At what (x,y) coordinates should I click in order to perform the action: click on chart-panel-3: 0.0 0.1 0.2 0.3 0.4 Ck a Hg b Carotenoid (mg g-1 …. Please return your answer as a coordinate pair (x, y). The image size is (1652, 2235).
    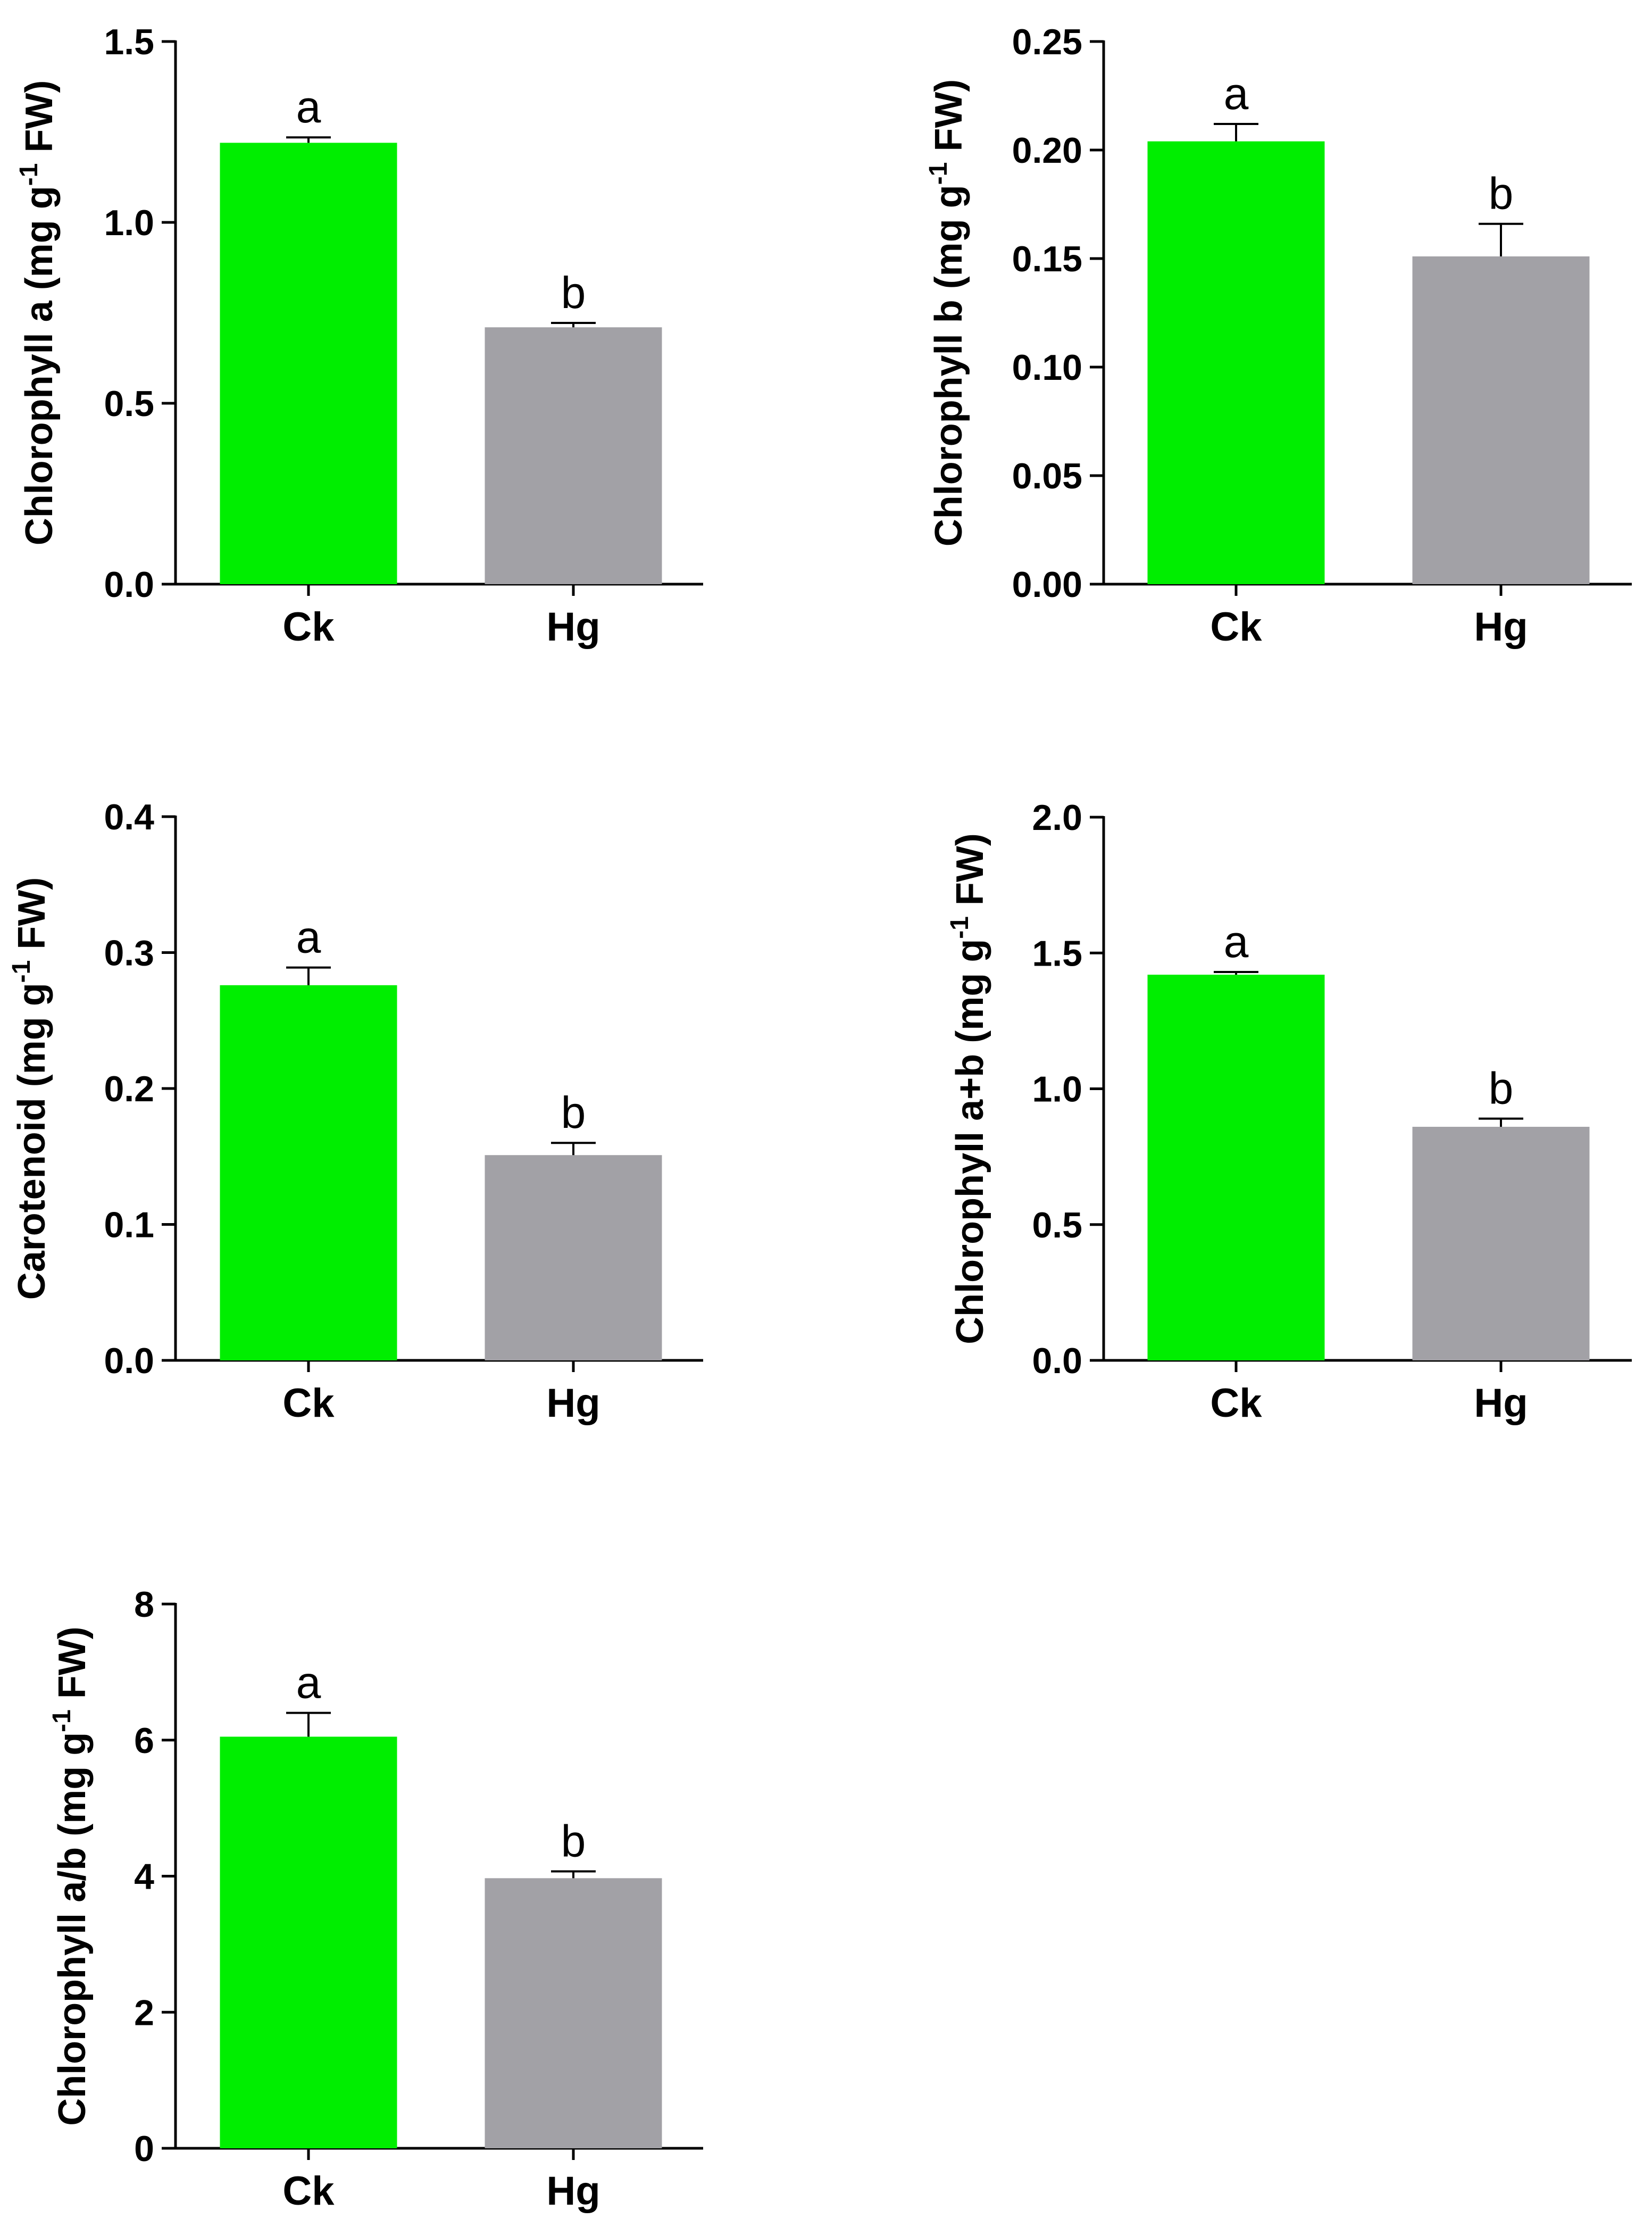
    Looking at the image, I should click on (355, 1111).